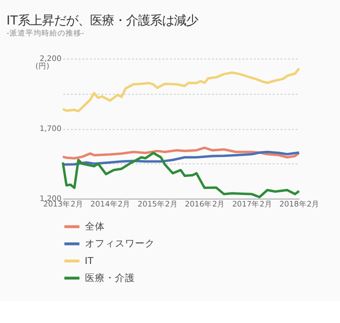 The height and width of the screenshot is (323, 340). What do you see at coordinates (51, 58) in the screenshot?
I see `y-tick-label: 2,200` at bounding box center [51, 58].